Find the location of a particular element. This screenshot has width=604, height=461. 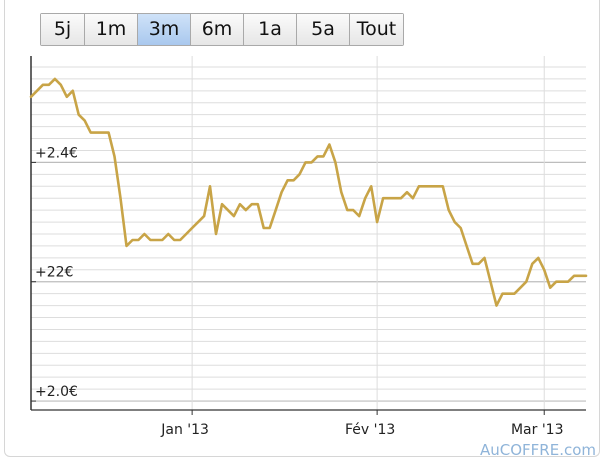

y-tick-label: +2.0€ is located at coordinates (56, 392).